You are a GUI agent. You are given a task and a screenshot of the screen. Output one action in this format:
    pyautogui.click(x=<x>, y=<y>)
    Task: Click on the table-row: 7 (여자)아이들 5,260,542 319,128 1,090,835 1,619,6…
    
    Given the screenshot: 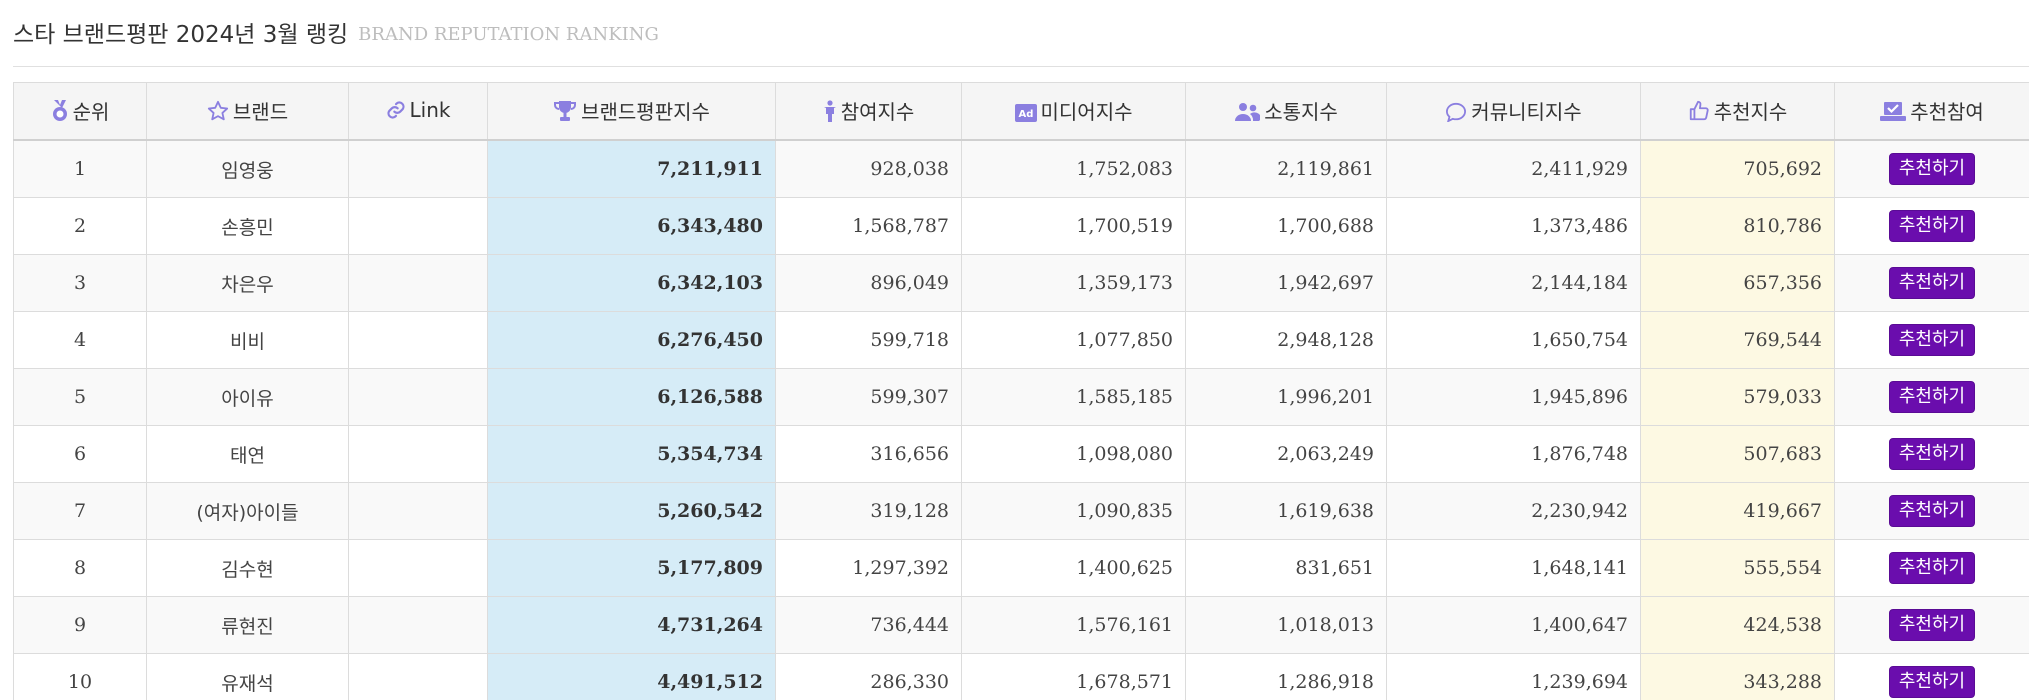 What is the action you would take?
    pyautogui.click(x=1021, y=511)
    